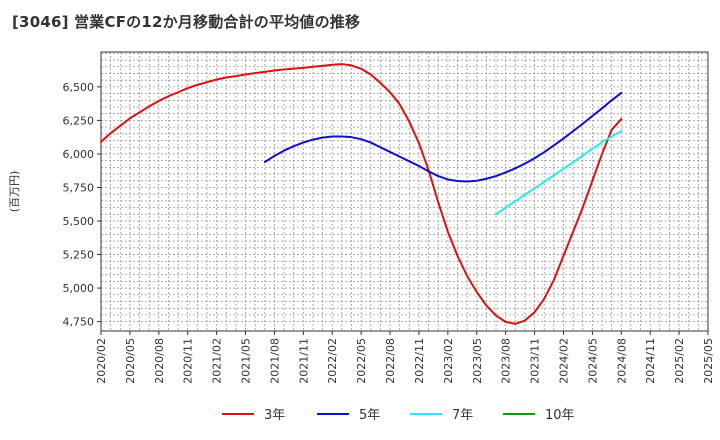 The width and height of the screenshot is (720, 440). I want to click on y-tick-label: 4,750, so click(79, 322).